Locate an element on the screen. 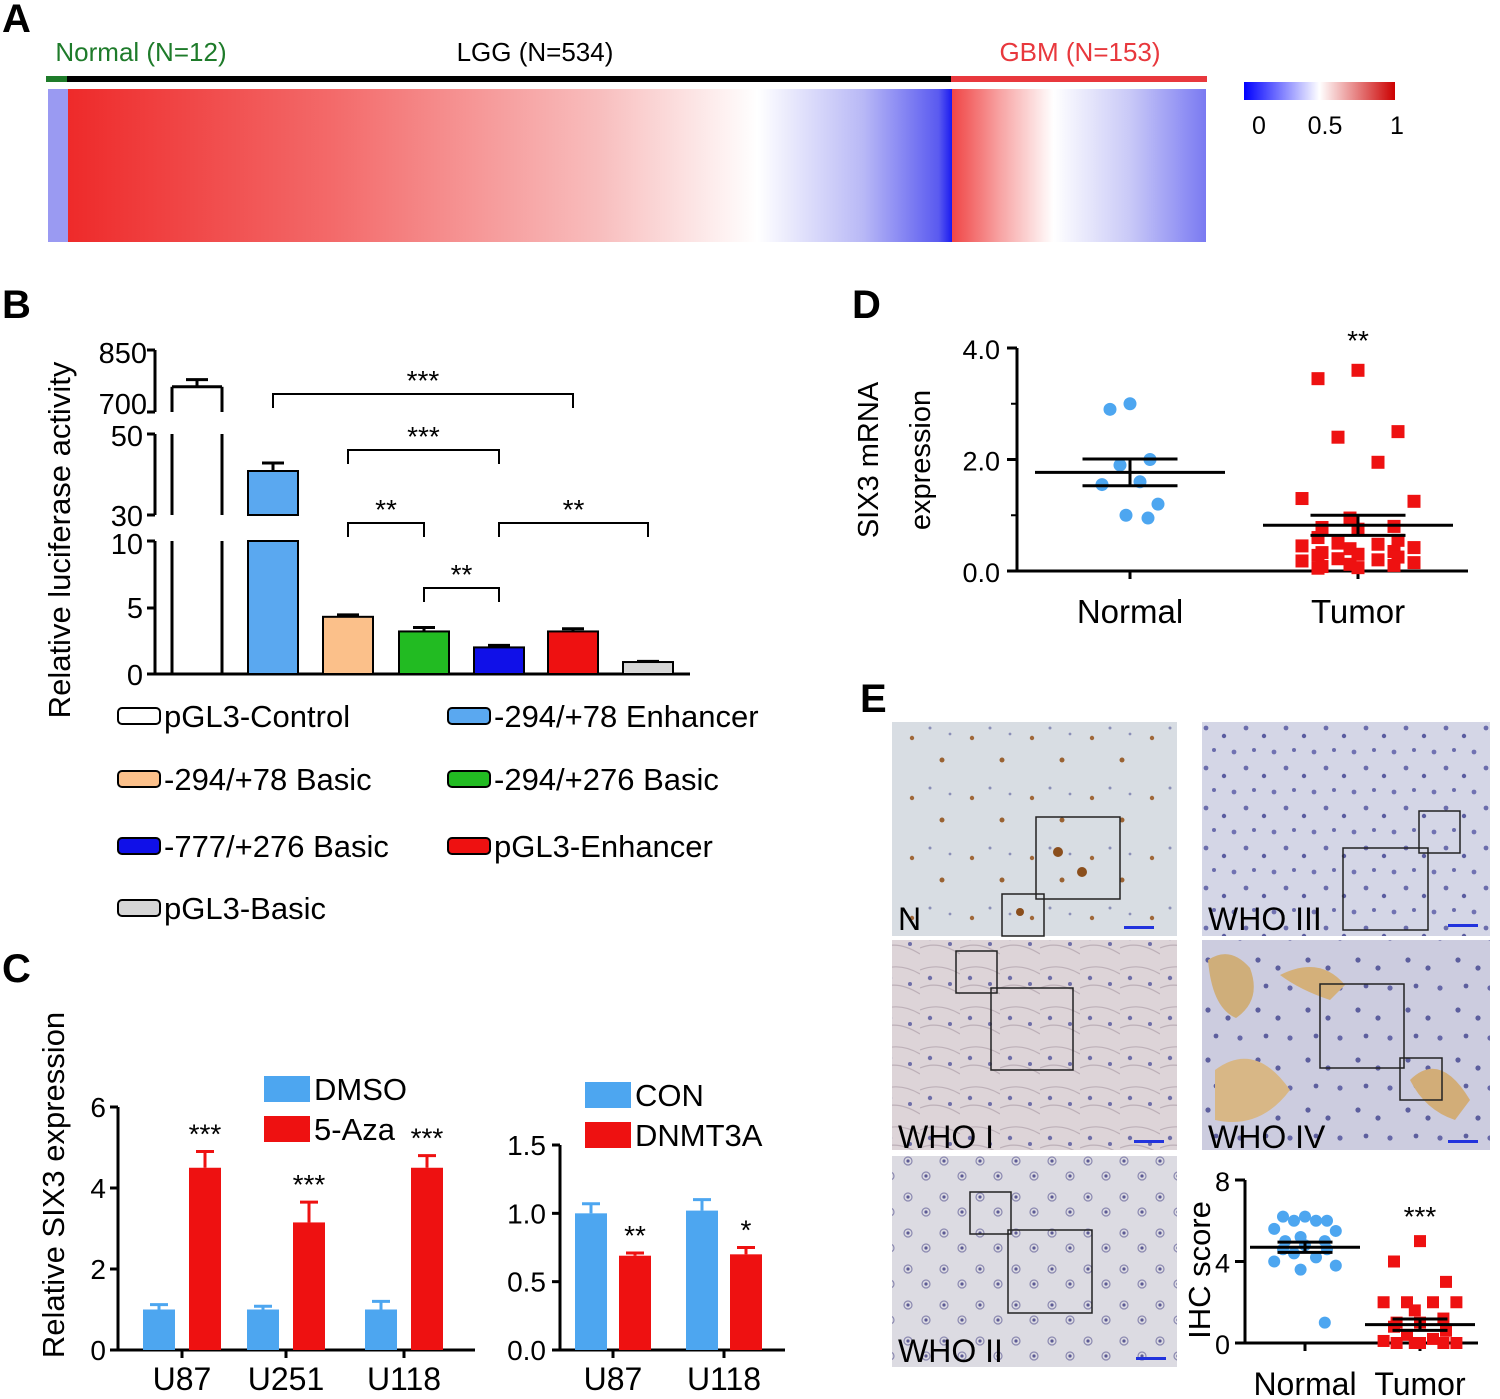 This screenshot has height=1399, width=1500. panel-a-label: A is located at coordinates (16, 20).